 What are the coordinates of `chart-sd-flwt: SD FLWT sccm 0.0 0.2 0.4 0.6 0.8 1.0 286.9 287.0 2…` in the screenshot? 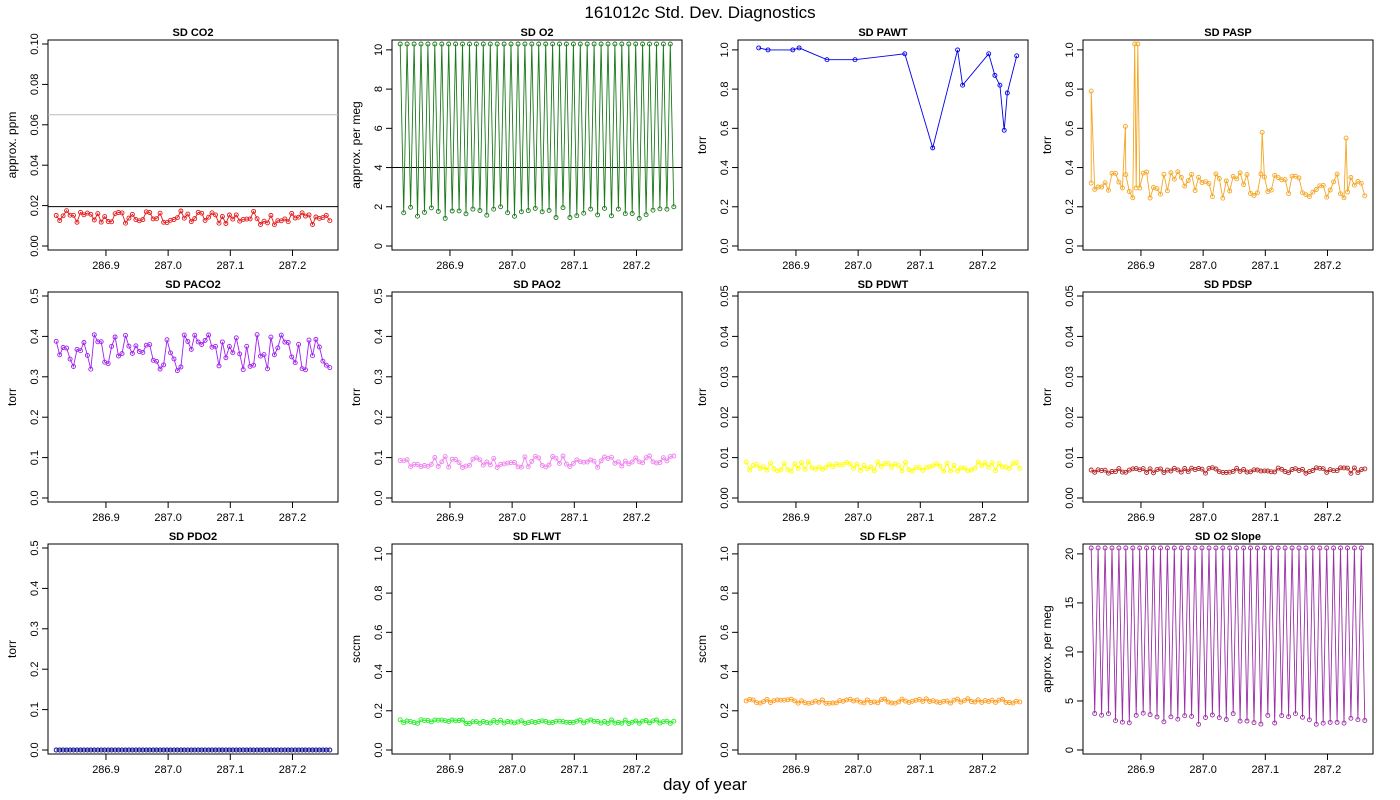 It's located at (516, 653).